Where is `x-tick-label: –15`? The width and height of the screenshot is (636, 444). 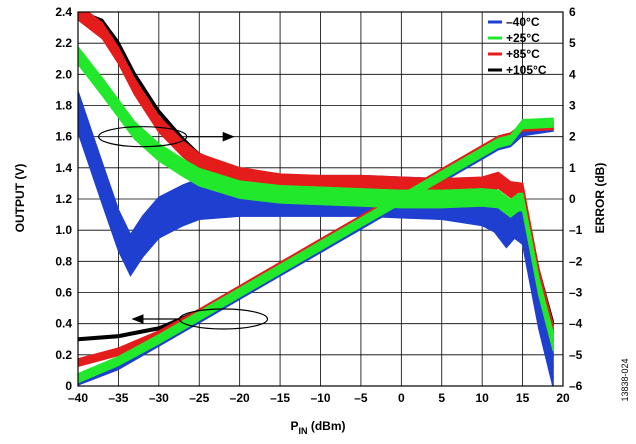
x-tick-label: –15 is located at coordinates (280, 398).